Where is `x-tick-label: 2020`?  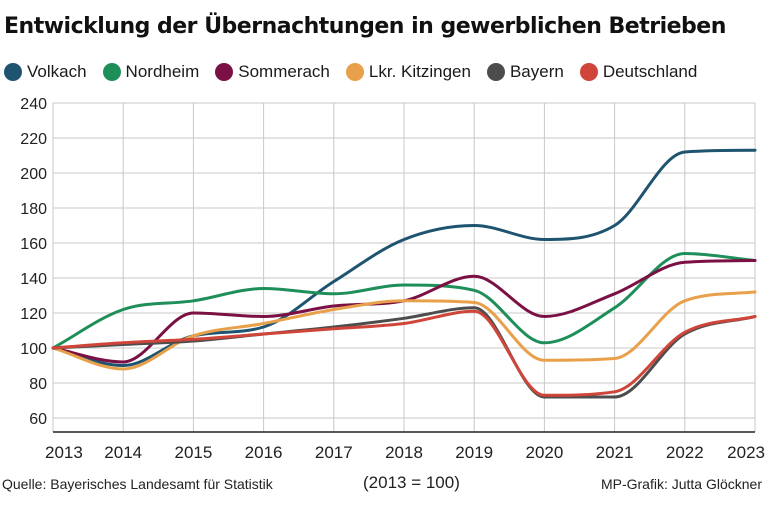 x-tick-label: 2020 is located at coordinates (544, 452).